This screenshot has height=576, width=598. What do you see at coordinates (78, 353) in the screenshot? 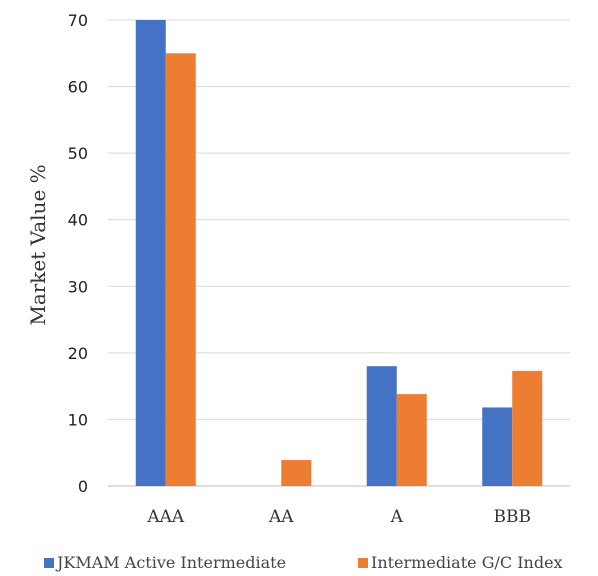
I see `y-tick-label: 20` at bounding box center [78, 353].